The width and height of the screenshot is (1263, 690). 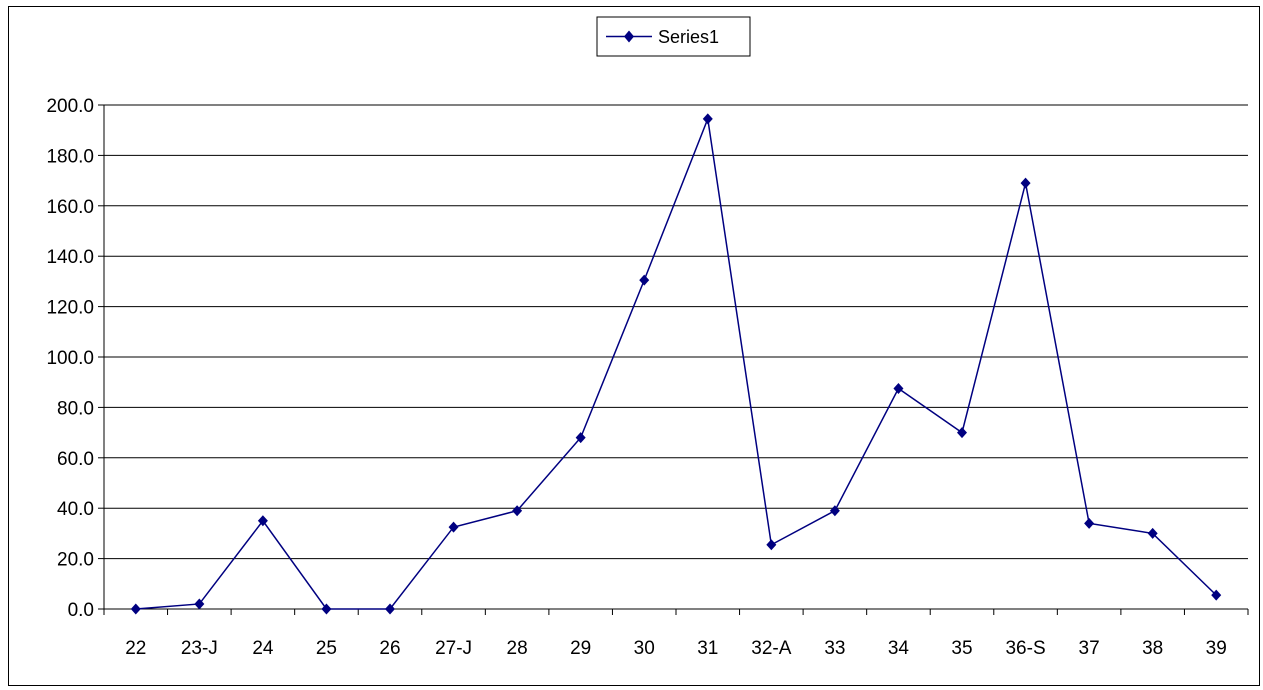 I want to click on y-tick-label: 100.0, so click(x=70, y=358).